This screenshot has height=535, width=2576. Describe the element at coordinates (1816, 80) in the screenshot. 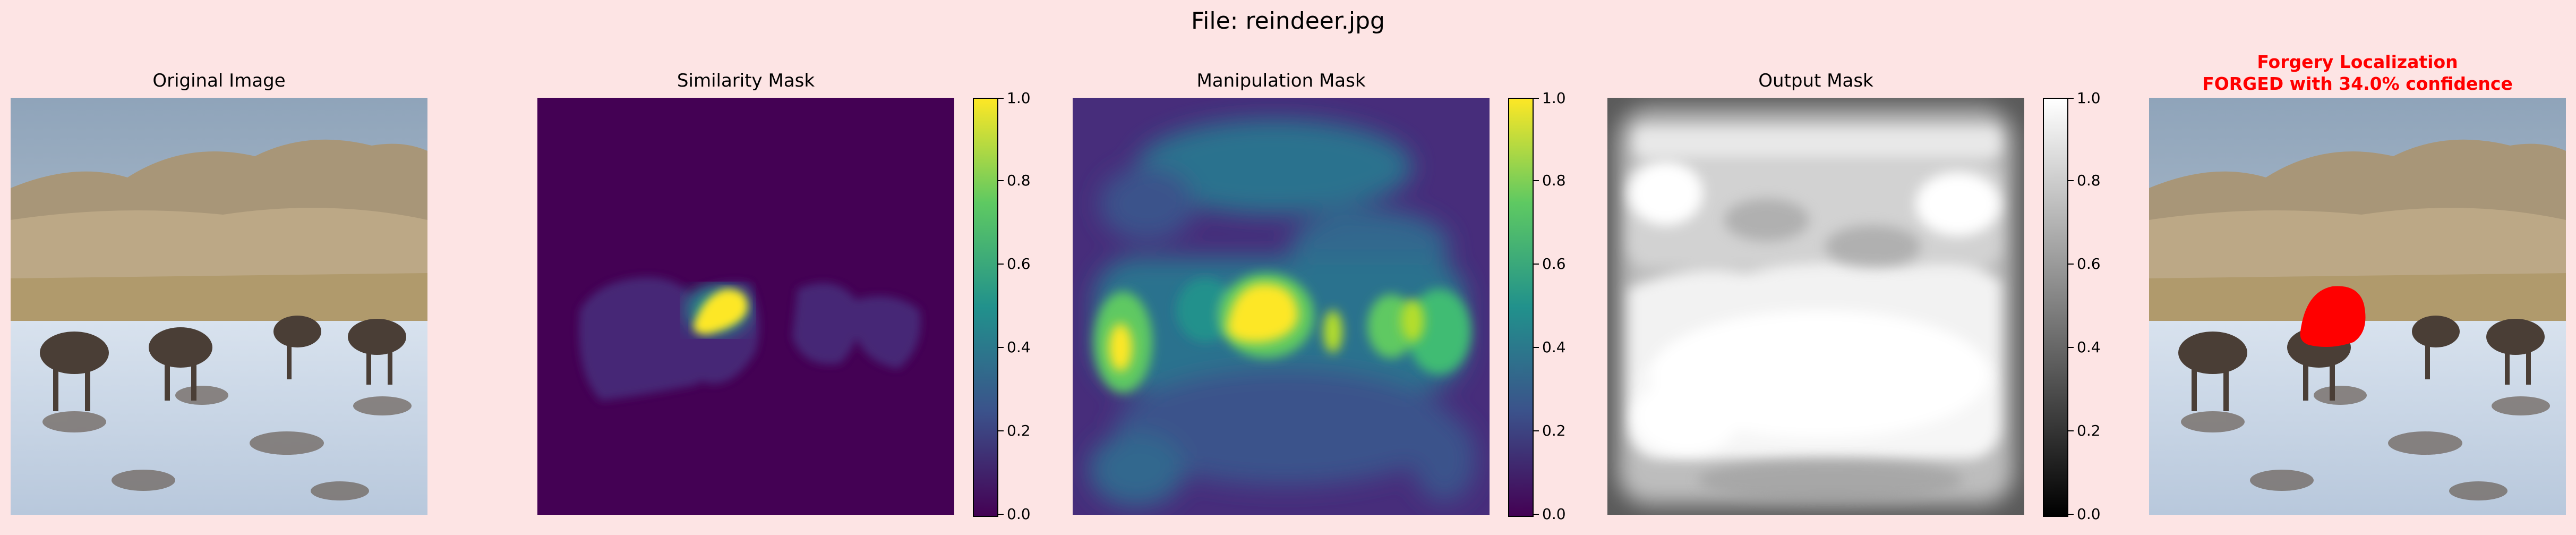

I see `output-mask-title: Output Mask` at that location.